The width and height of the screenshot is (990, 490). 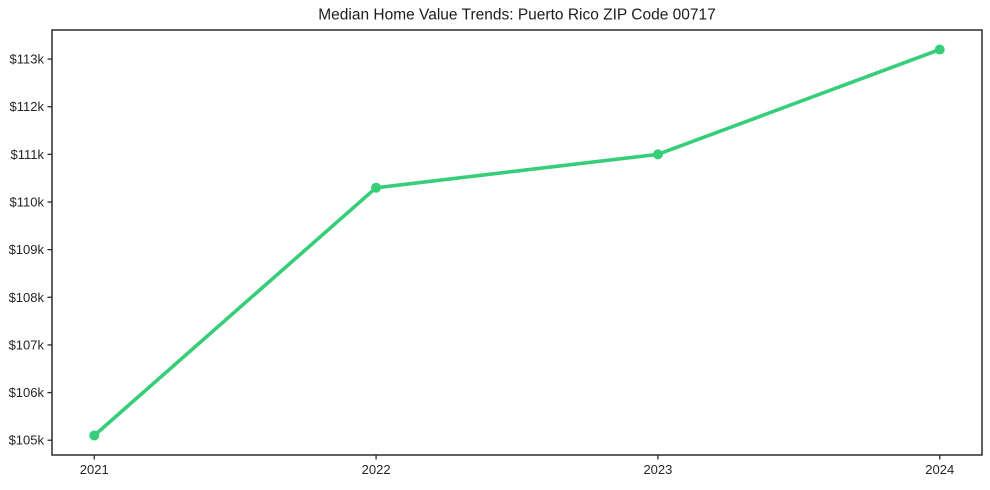 What do you see at coordinates (27, 59) in the screenshot?
I see `y-tick-label: $113k` at bounding box center [27, 59].